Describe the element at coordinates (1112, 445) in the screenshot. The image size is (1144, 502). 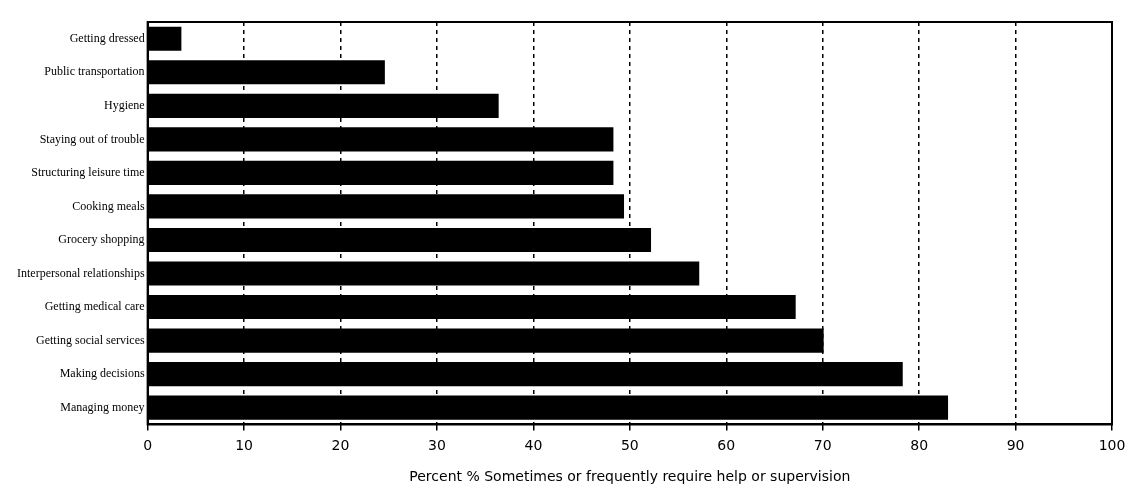
I see `x-tick-label: 100` at that location.